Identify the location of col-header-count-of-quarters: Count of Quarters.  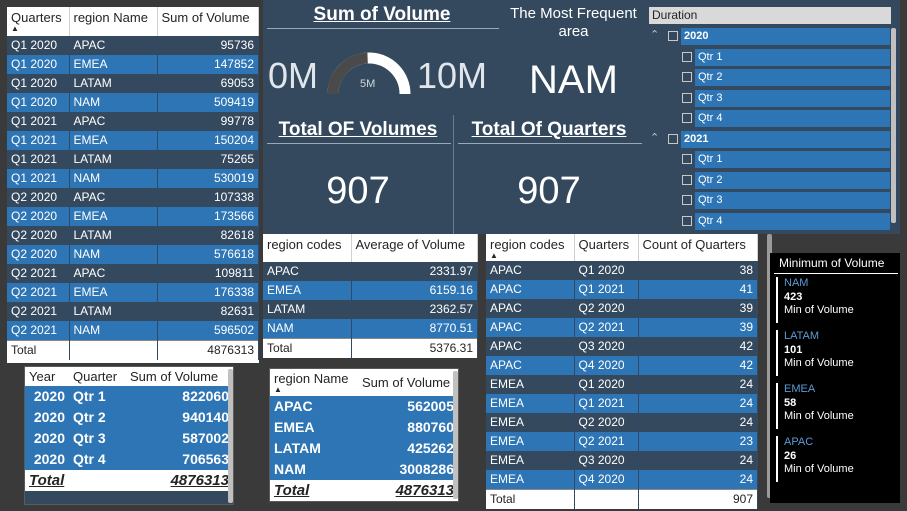
(698, 247).